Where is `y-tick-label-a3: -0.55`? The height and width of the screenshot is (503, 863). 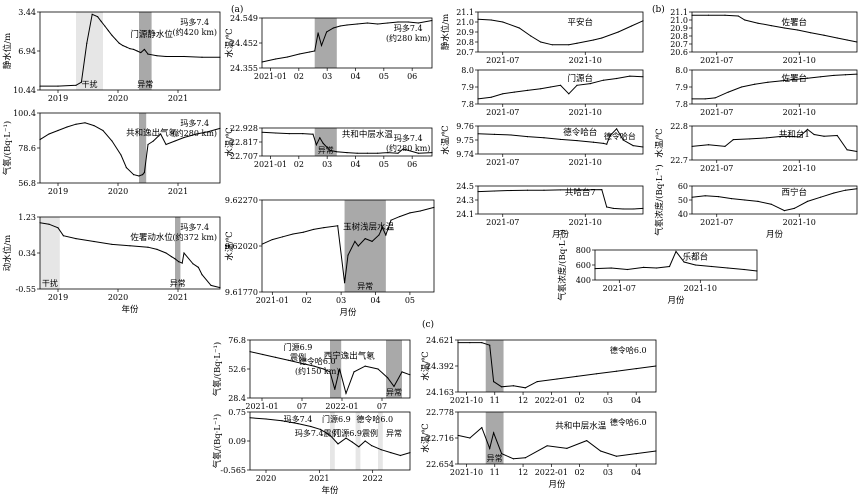
y-tick-label-a3: -0.55 is located at coordinates (25, 289).